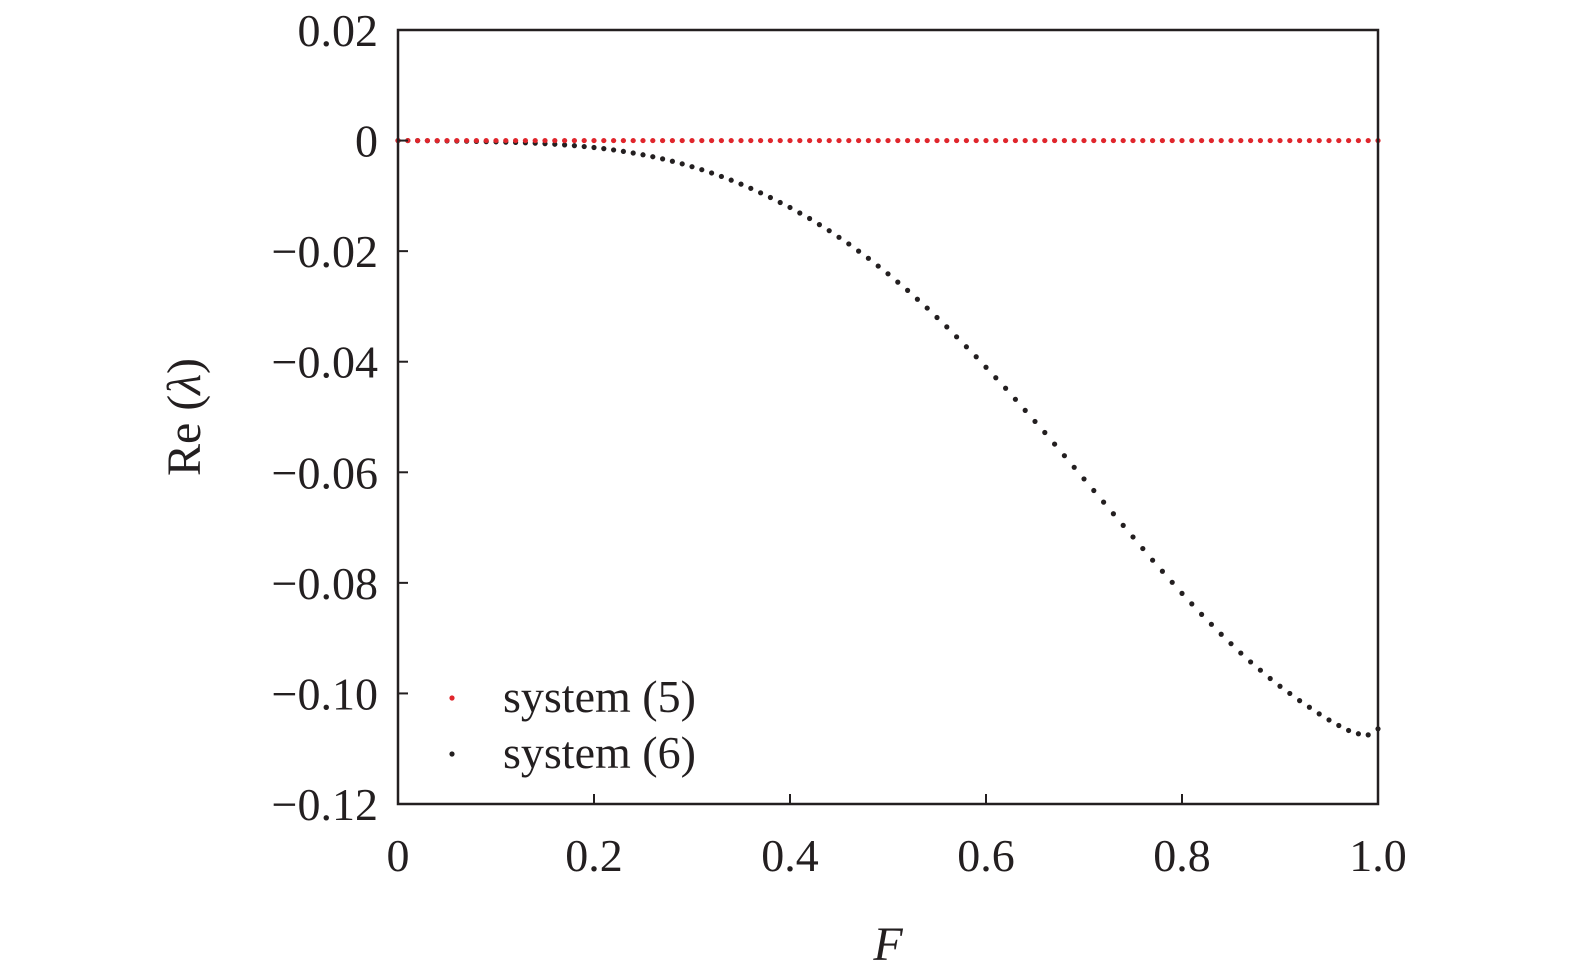 The height and width of the screenshot is (979, 1575). I want to click on y-tick-label-2: −0.02, so click(325, 251).